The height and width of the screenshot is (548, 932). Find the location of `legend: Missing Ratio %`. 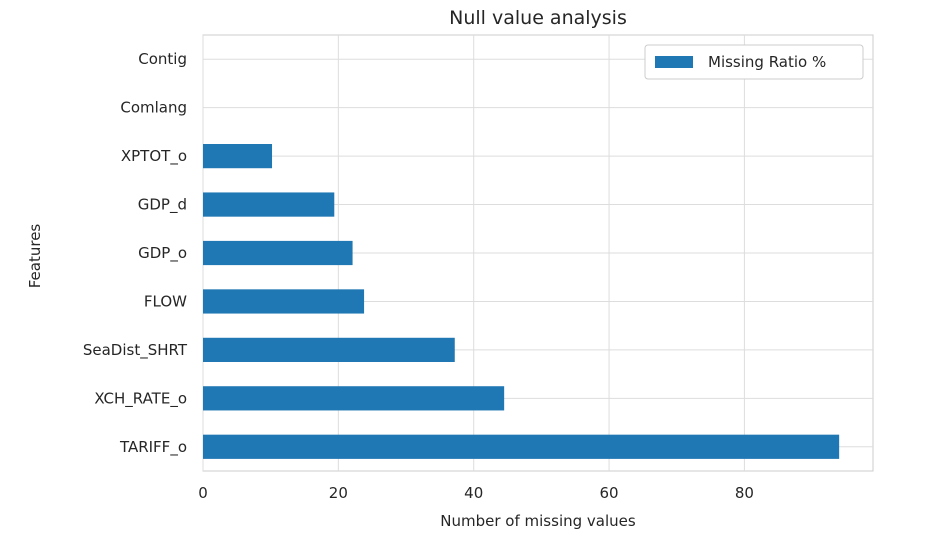

legend: Missing Ratio % is located at coordinates (754, 62).